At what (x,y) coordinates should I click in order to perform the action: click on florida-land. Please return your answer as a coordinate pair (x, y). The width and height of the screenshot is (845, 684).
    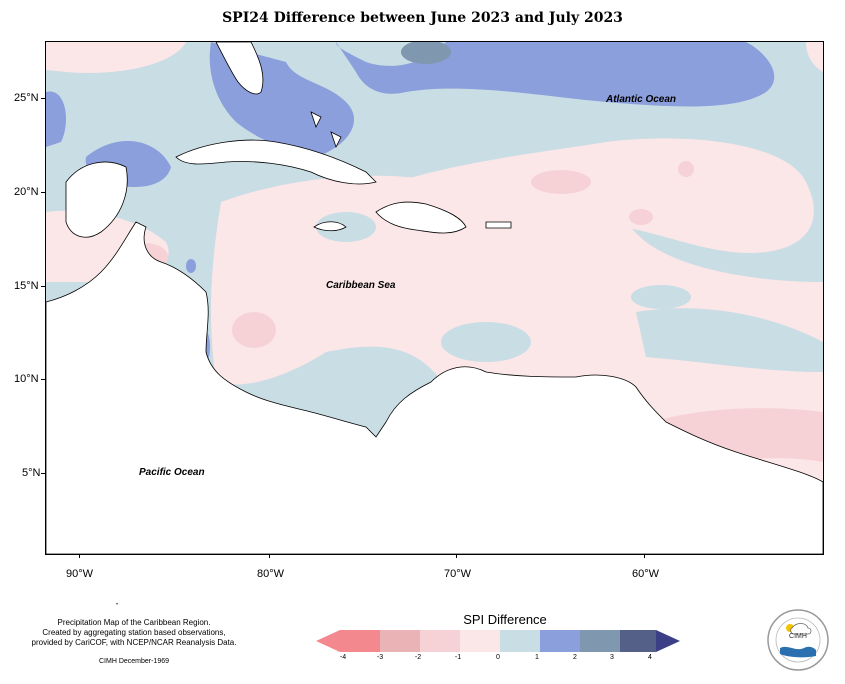
    Looking at the image, I should click on (239, 68).